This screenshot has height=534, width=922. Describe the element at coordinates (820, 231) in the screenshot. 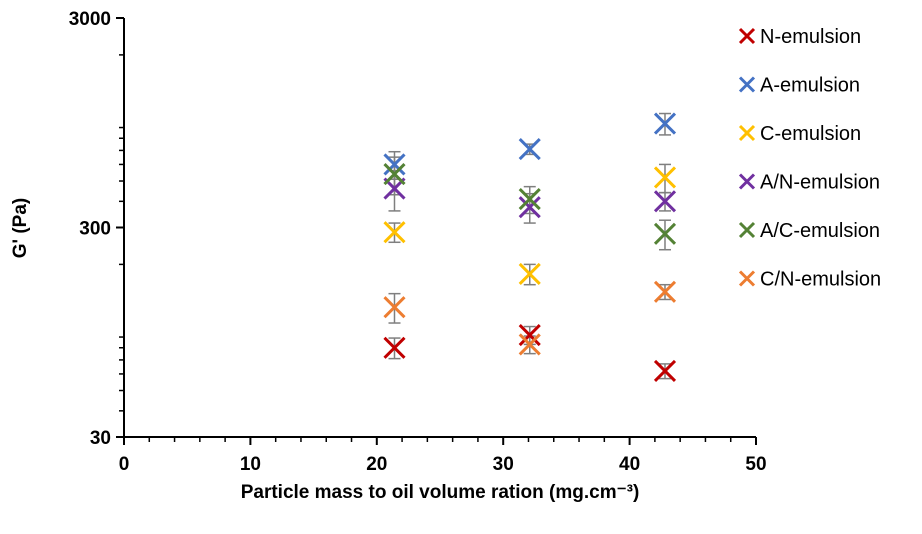

I see `legend-label: A/C-emulsion` at that location.